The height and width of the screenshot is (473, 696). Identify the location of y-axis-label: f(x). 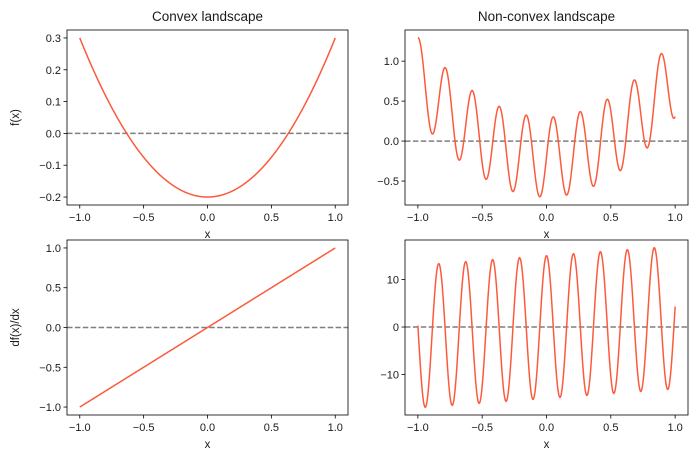
(16, 117).